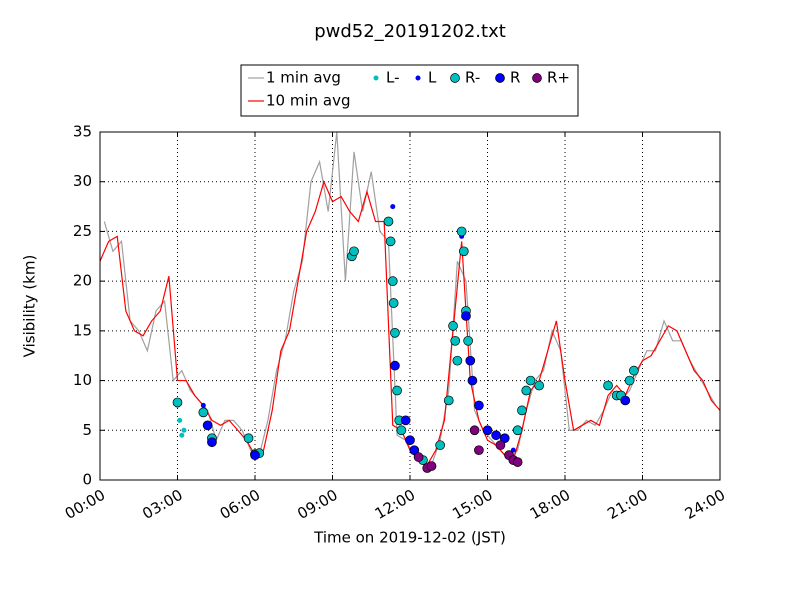  What do you see at coordinates (87, 430) in the screenshot?
I see `y-tick-label: 5` at bounding box center [87, 430].